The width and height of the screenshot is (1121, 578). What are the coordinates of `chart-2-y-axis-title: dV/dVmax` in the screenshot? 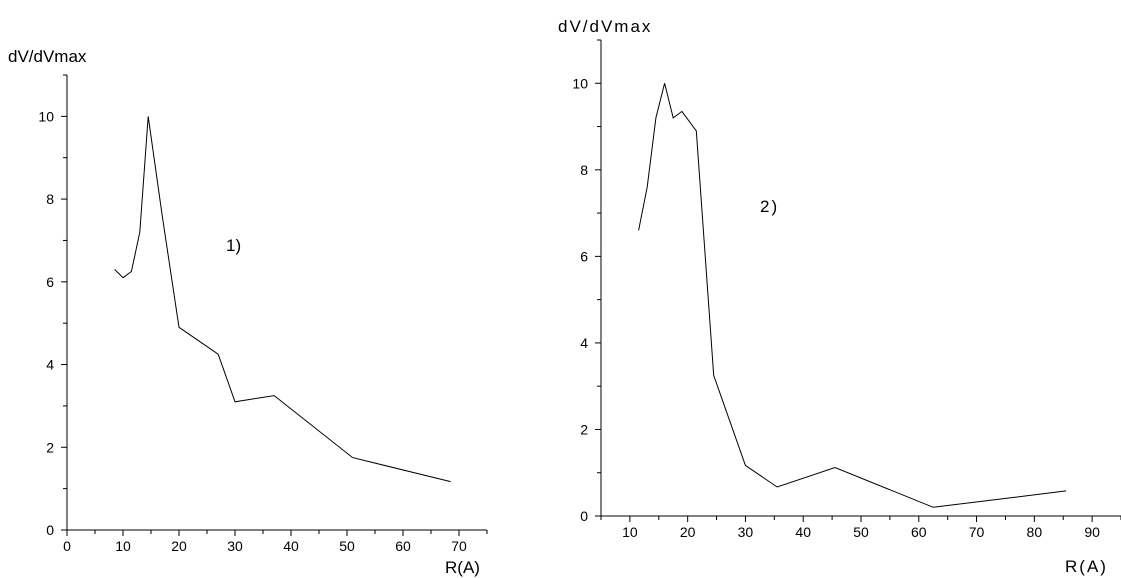 It's located at (605, 26).